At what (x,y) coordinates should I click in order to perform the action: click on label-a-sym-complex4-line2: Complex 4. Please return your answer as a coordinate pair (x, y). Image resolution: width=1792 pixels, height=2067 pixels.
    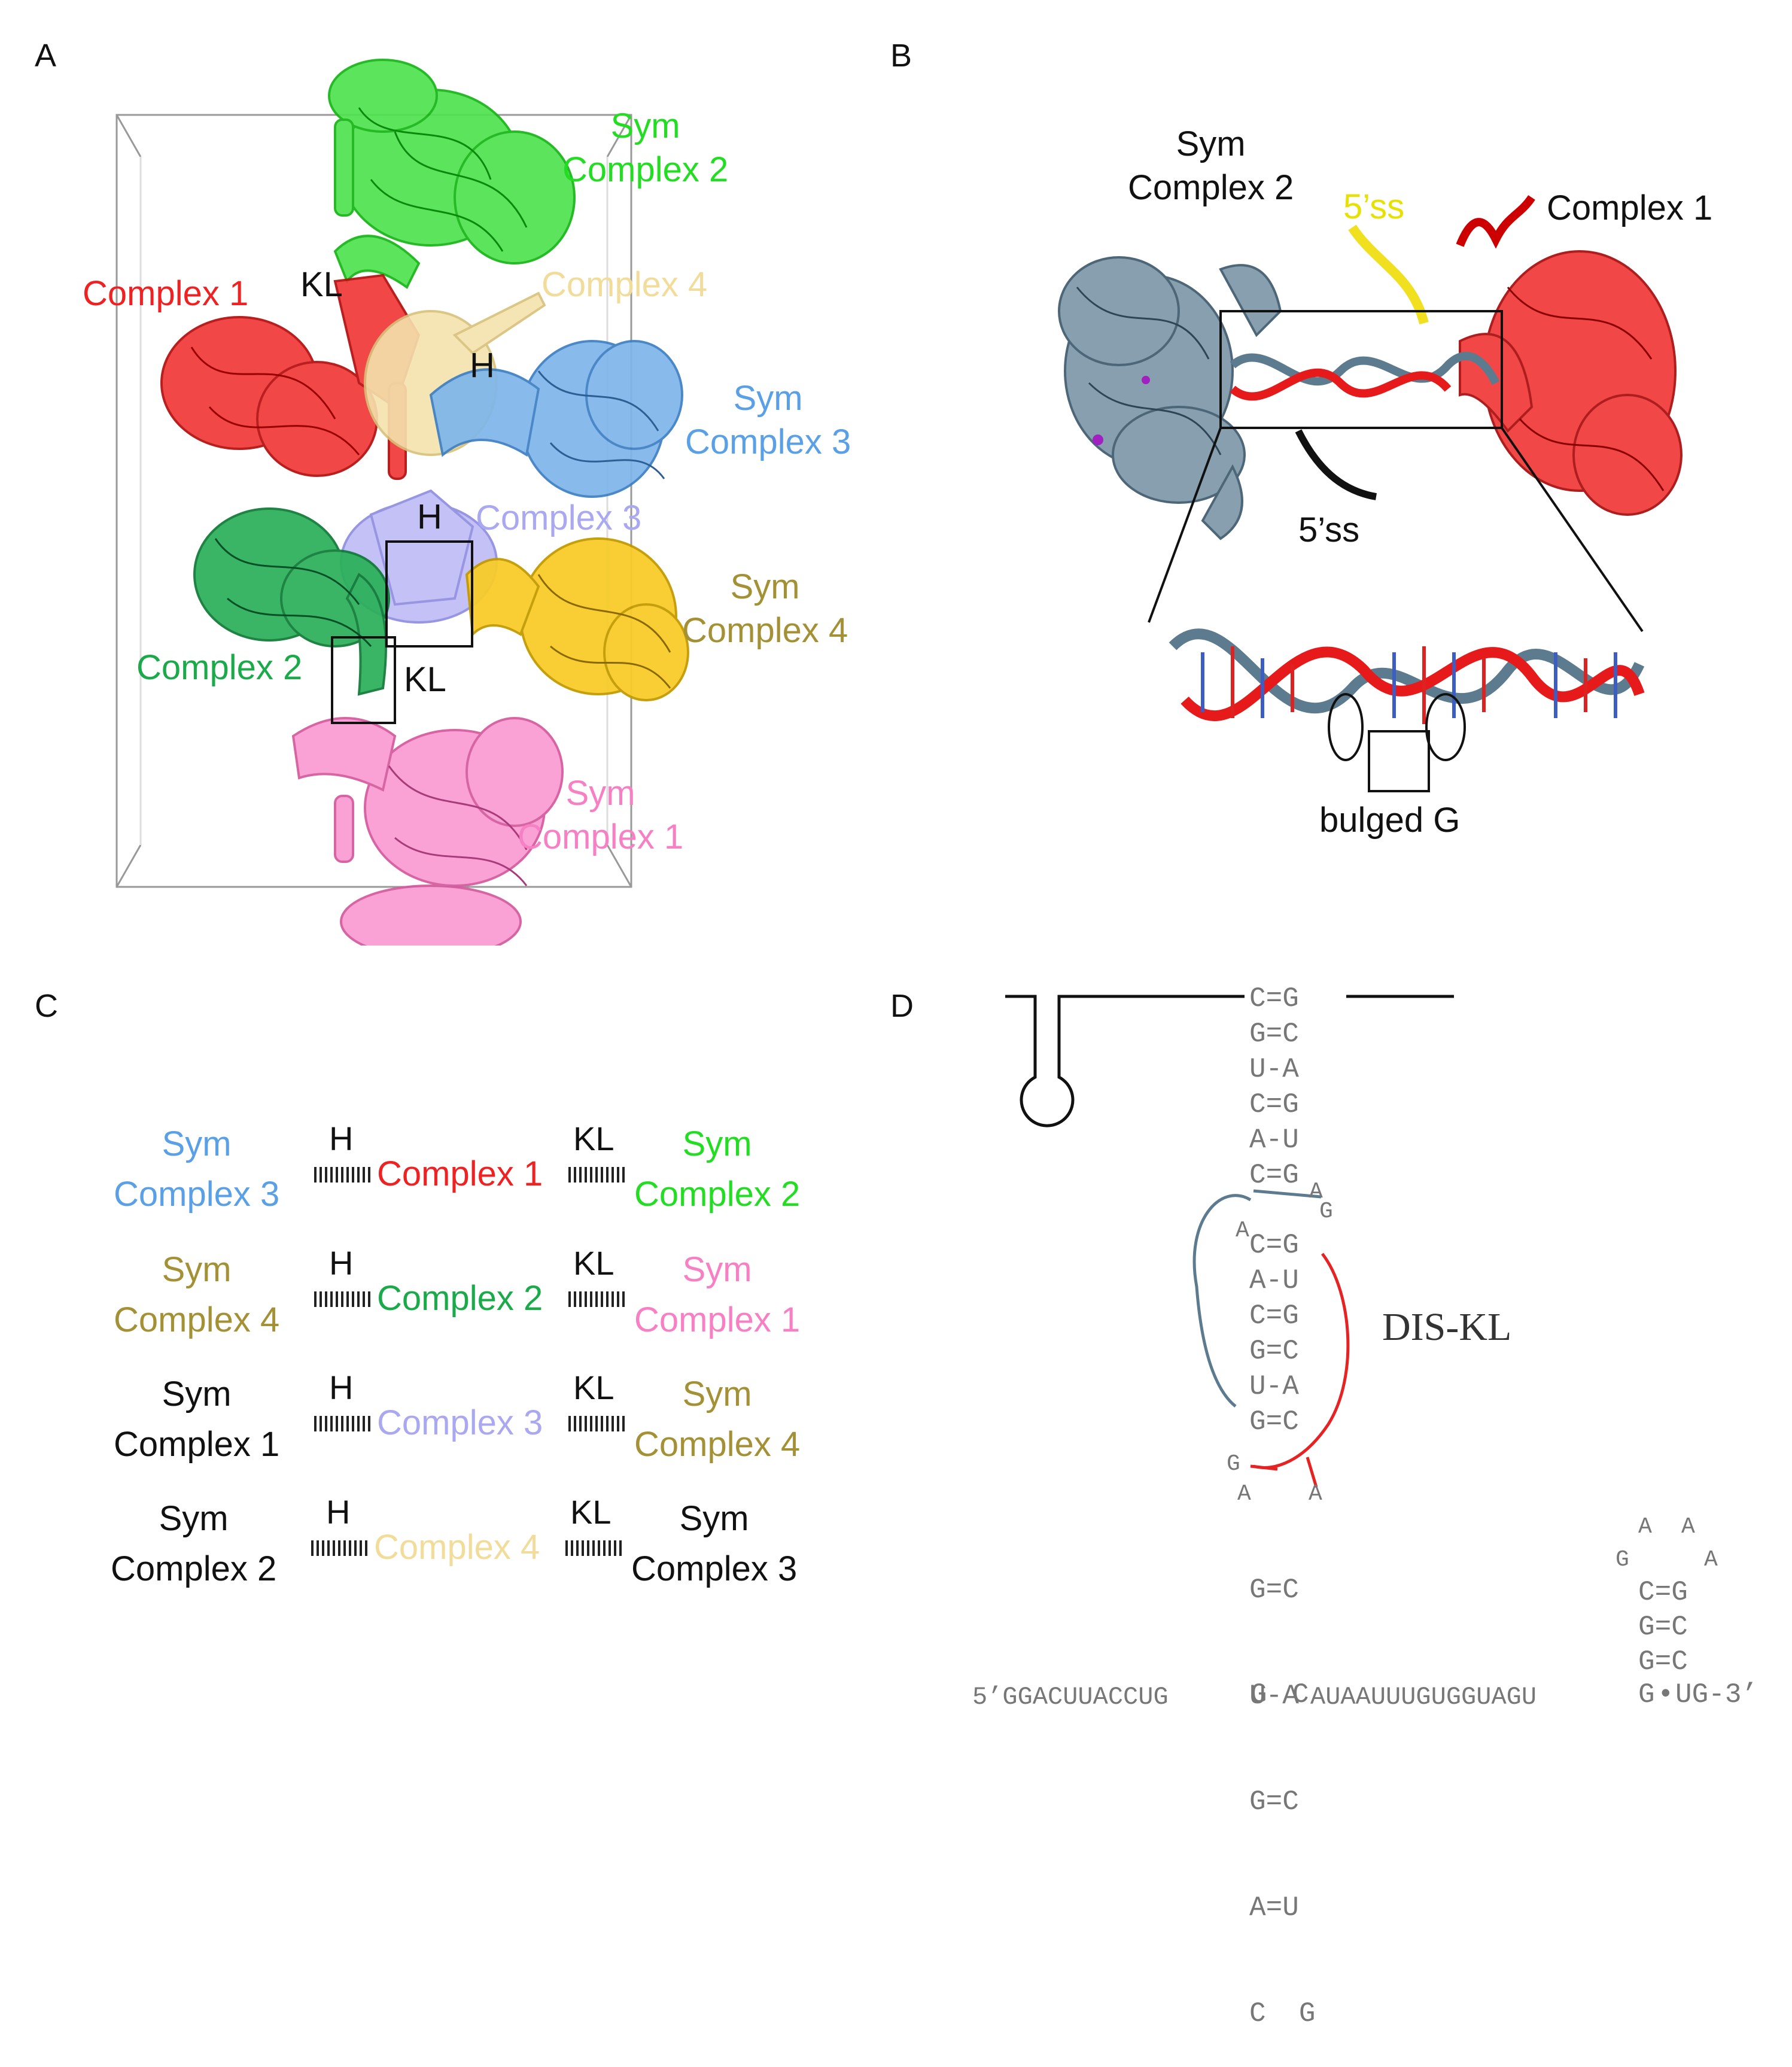
    Looking at the image, I should click on (765, 630).